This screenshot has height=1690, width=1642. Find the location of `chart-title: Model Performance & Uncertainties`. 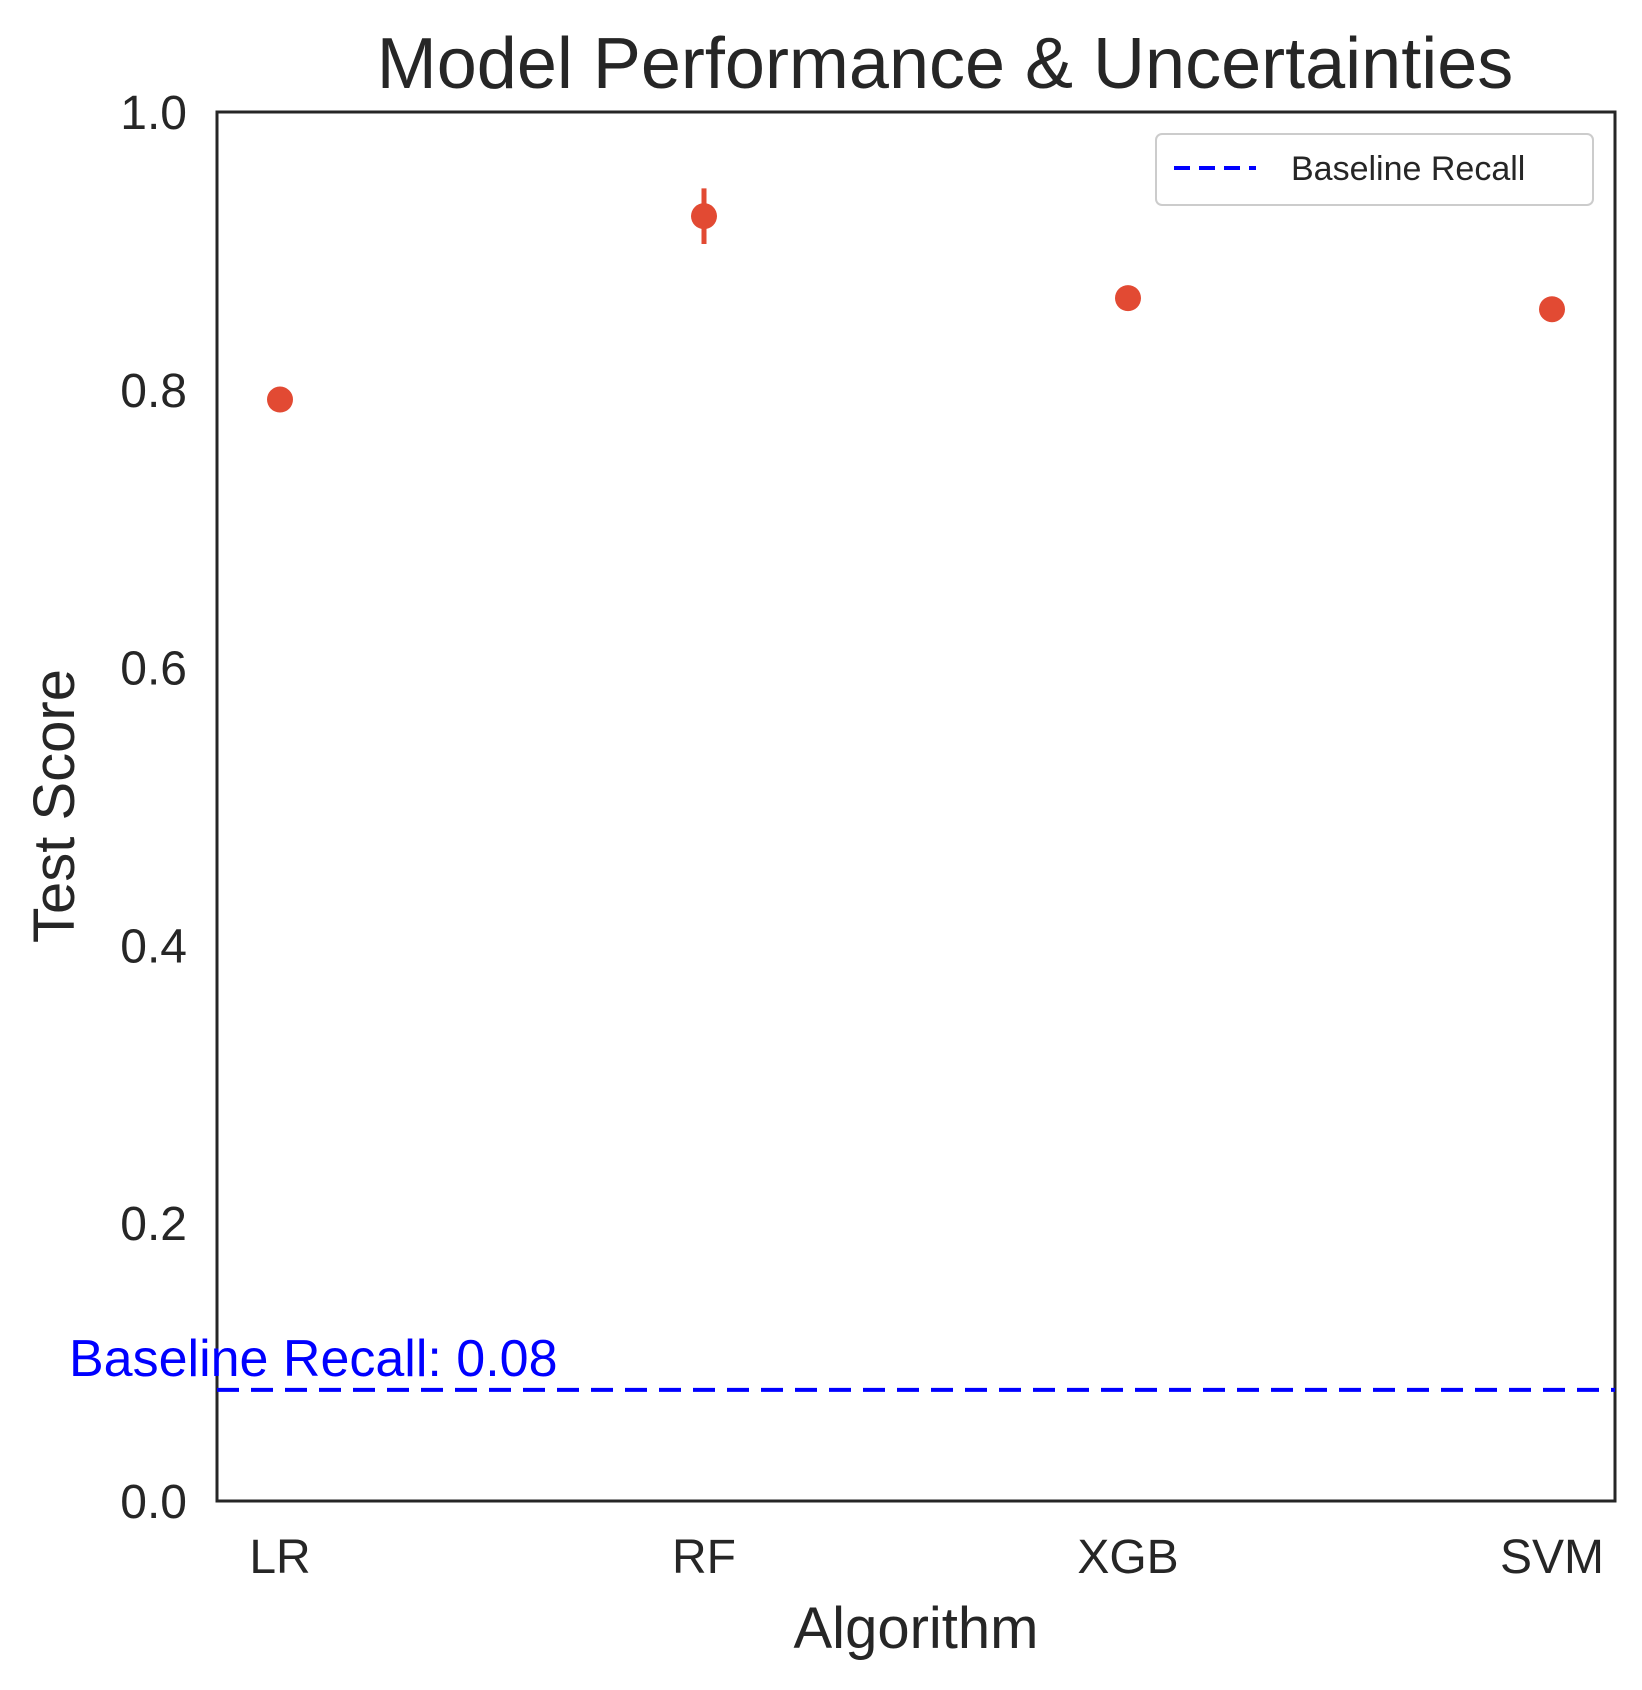

chart-title: Model Performance & Uncertainties is located at coordinates (945, 64).